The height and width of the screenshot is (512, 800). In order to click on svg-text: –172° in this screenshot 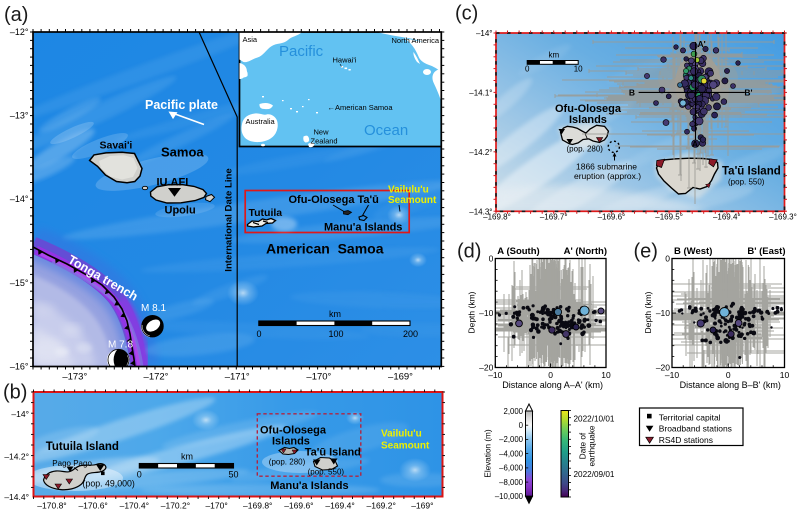, I will do `click(156, 377)`.